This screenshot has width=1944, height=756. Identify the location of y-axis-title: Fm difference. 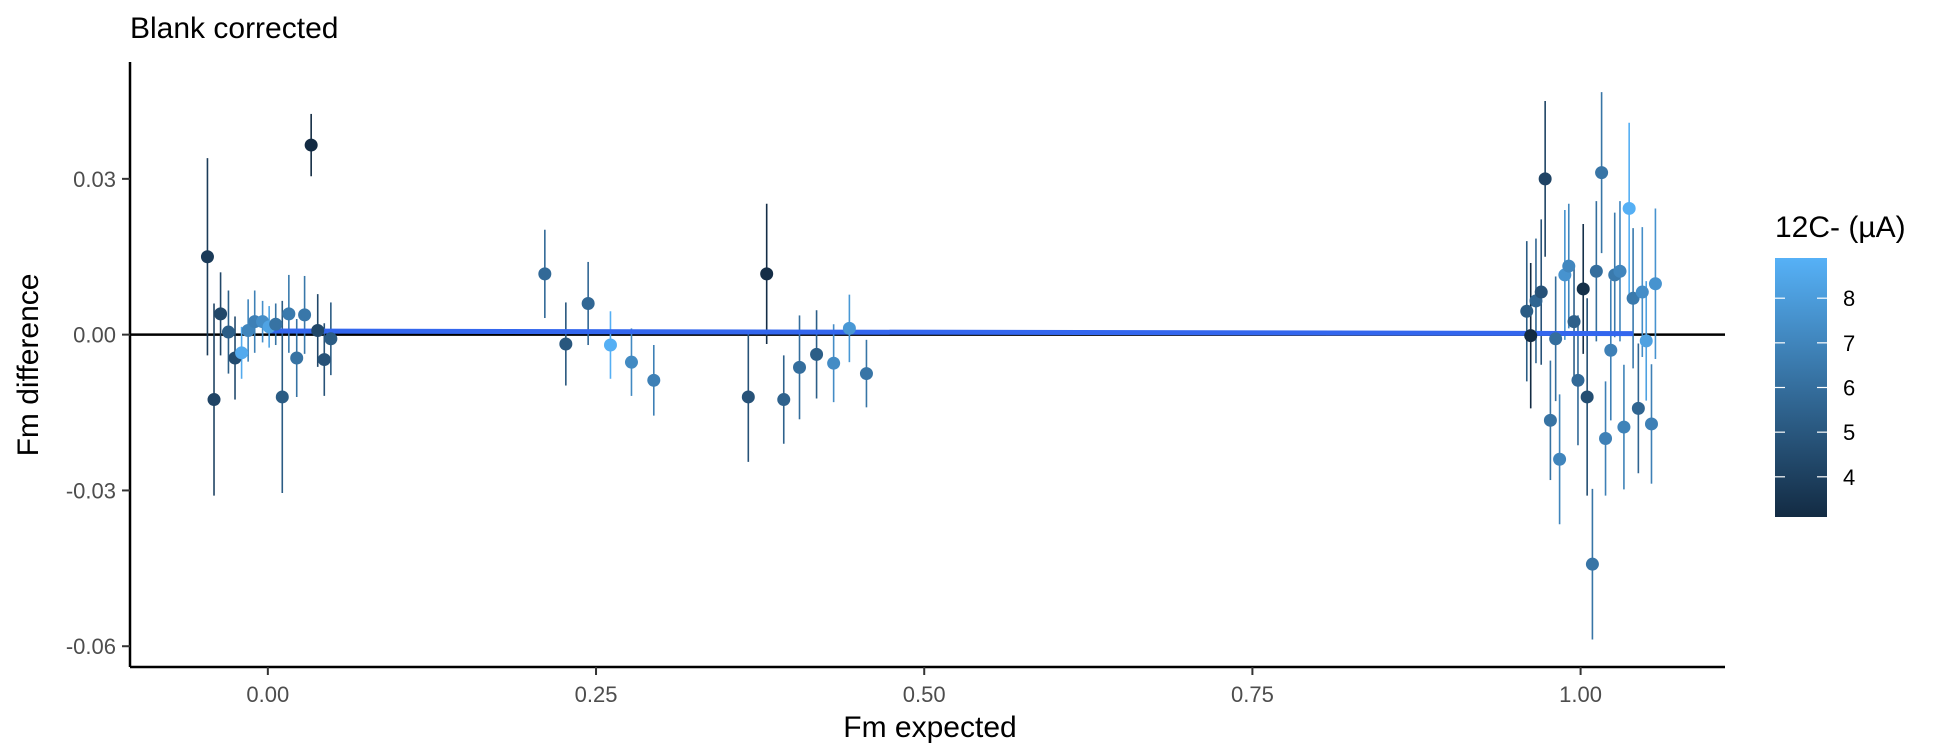
(28, 365).